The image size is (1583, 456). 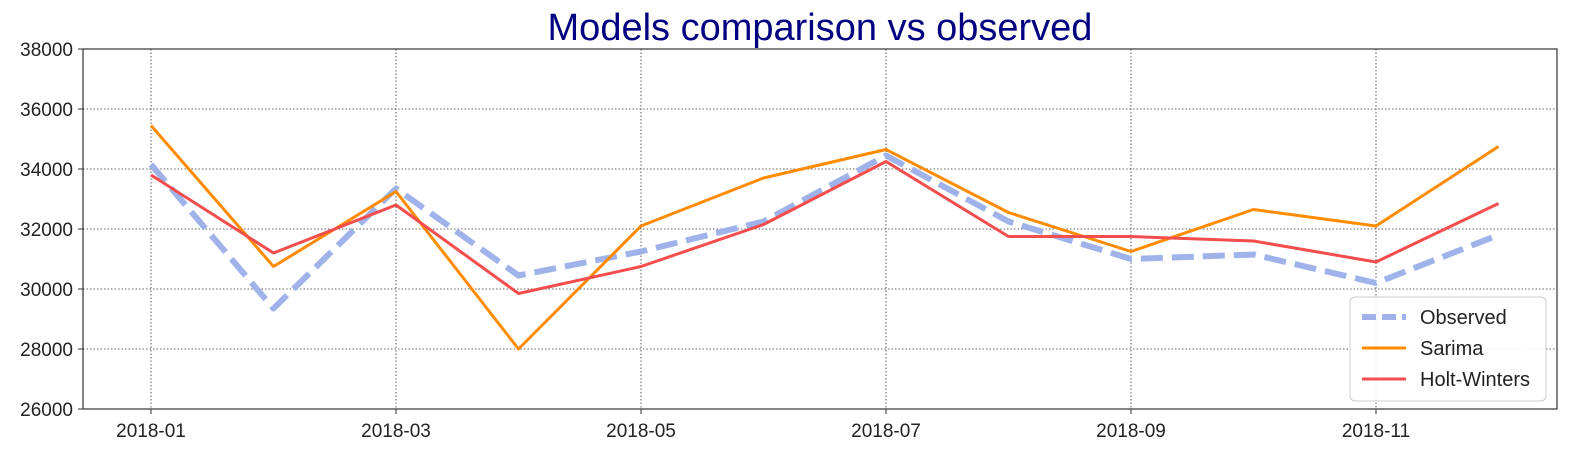 What do you see at coordinates (396, 431) in the screenshot?
I see `x-tick-label: 2018-03` at bounding box center [396, 431].